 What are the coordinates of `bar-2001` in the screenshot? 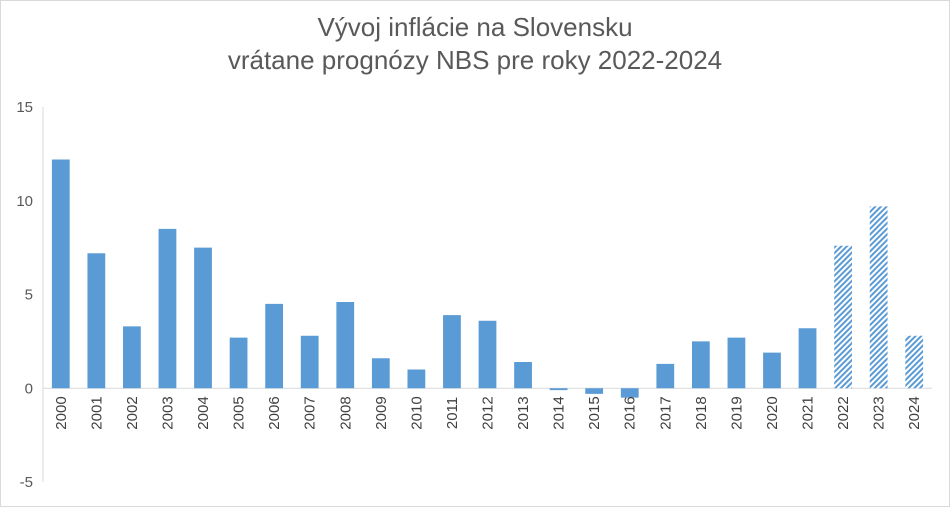 It's located at (96, 321).